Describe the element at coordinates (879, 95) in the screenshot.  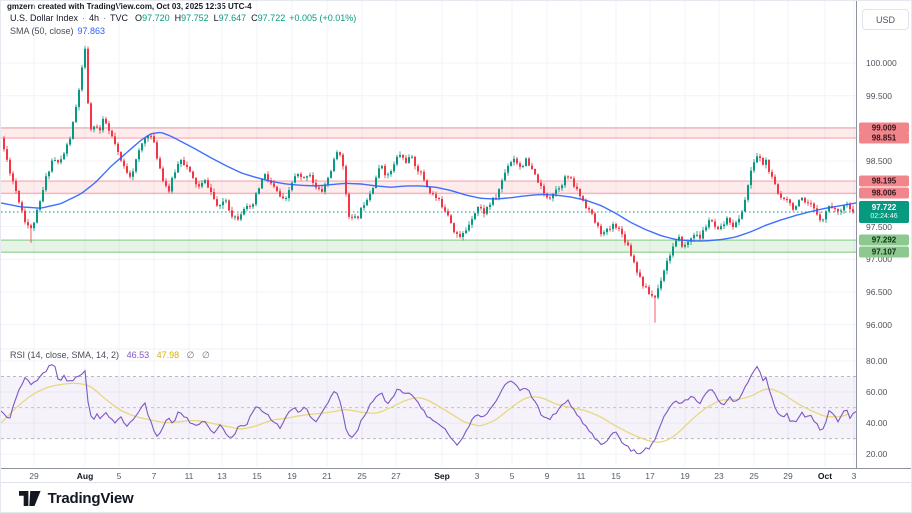
I see `price-tick-label: 99.500` at that location.